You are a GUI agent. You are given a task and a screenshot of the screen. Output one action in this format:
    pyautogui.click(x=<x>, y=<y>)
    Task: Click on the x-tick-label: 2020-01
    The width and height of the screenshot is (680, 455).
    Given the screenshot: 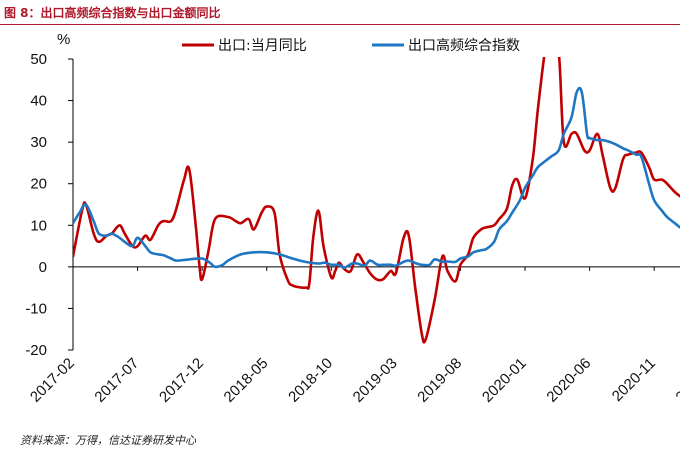 What is the action you would take?
    pyautogui.click(x=504, y=380)
    